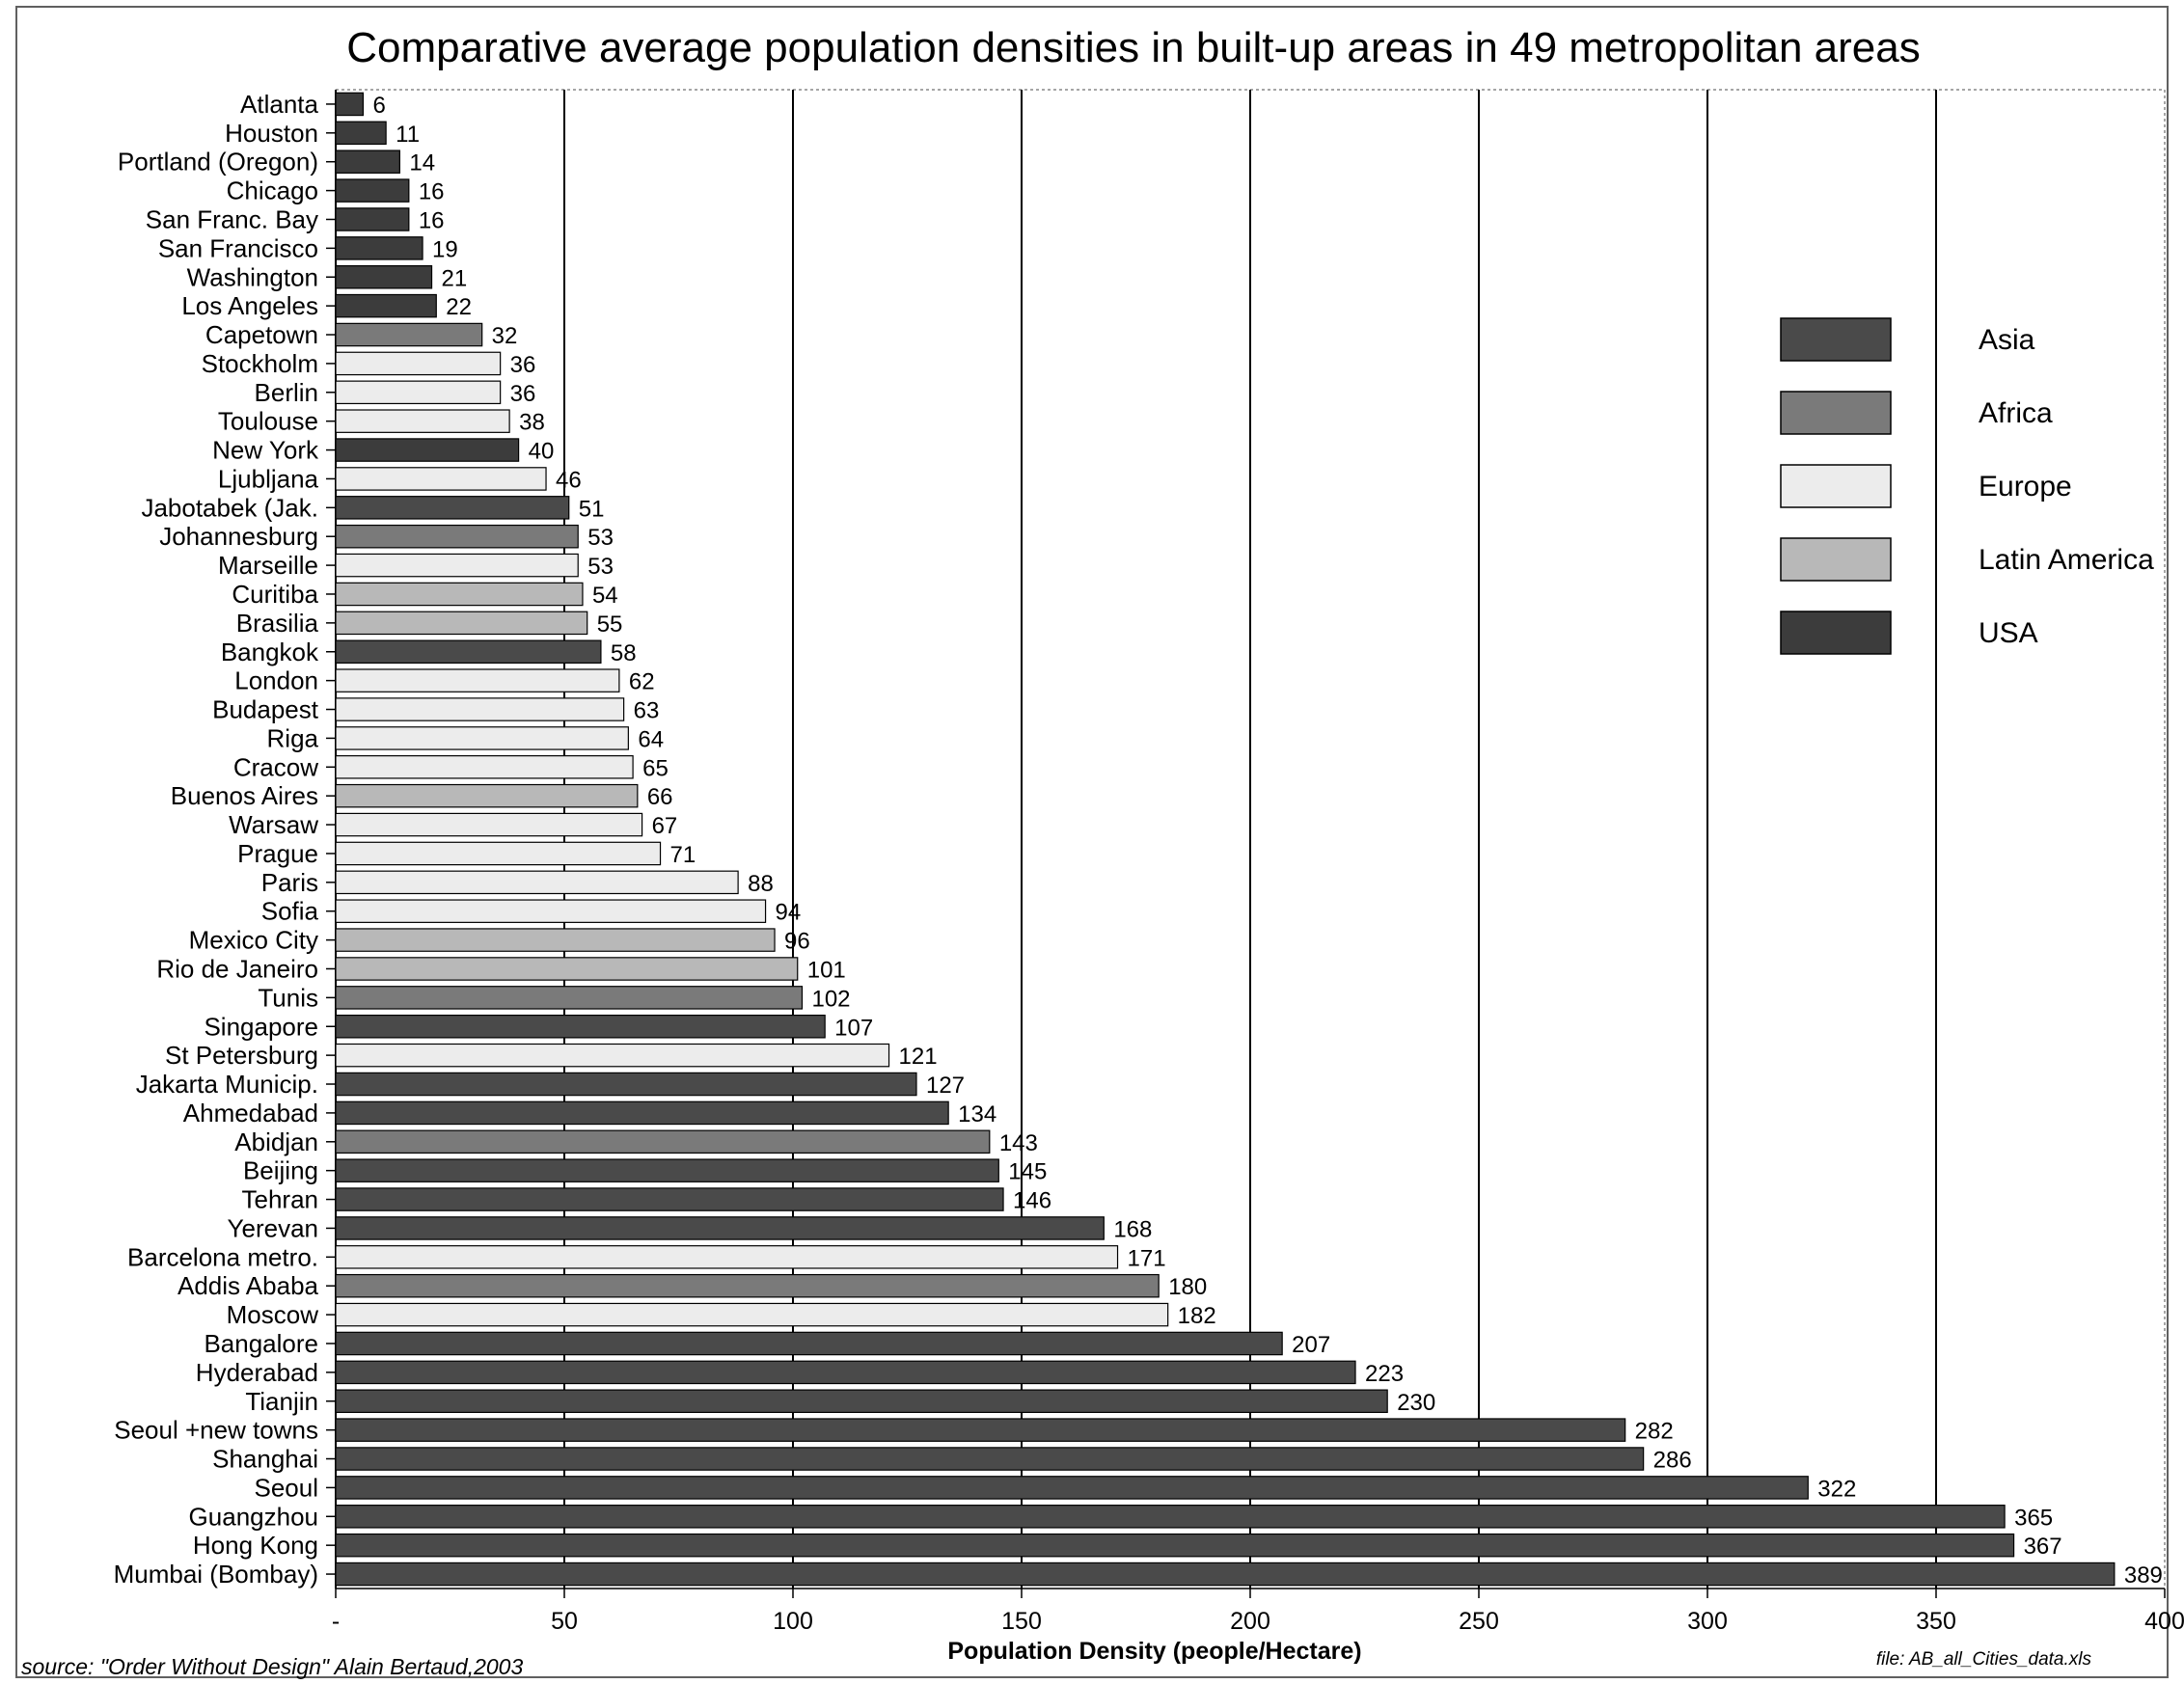 This screenshot has height=1684, width=2184. Describe the element at coordinates (1132, 1229) in the screenshot. I see `value-label: 168` at that location.